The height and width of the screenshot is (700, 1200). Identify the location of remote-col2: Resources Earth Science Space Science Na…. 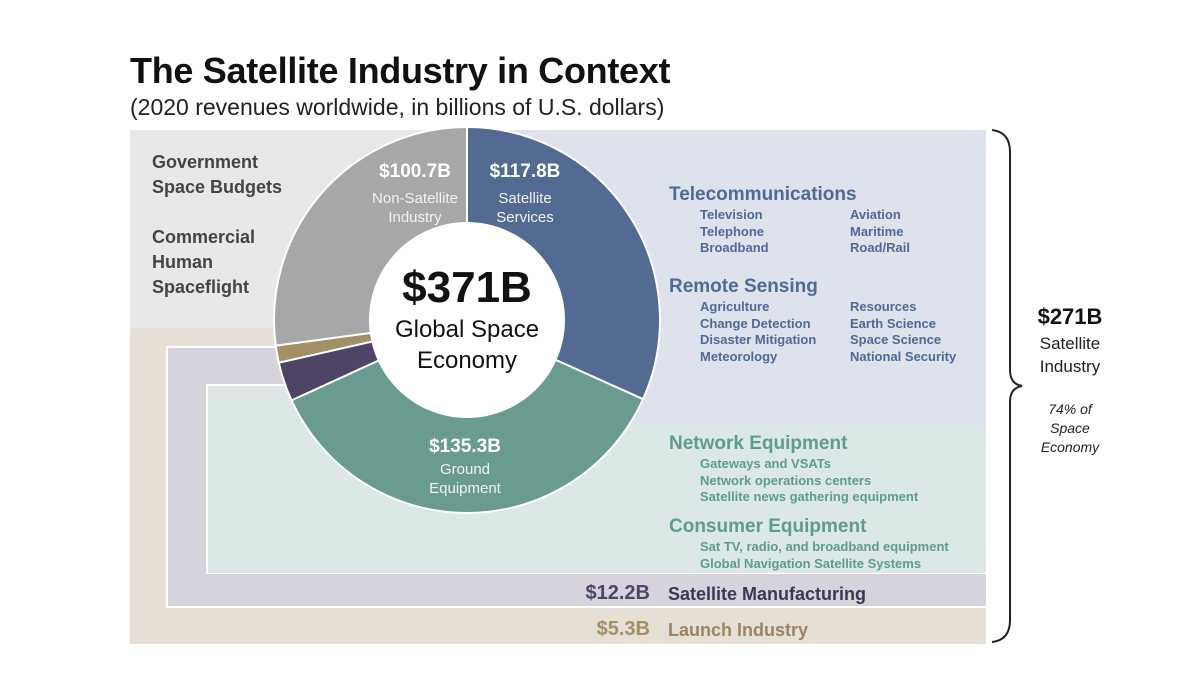
(903, 332).